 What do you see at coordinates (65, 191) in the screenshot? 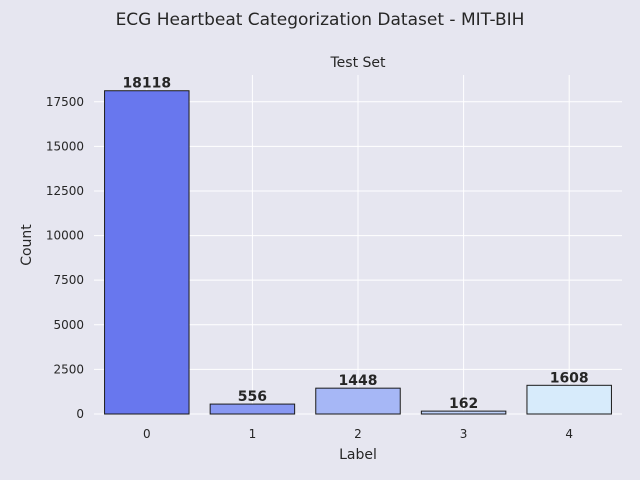
I see `y-tick-label: 12500` at bounding box center [65, 191].